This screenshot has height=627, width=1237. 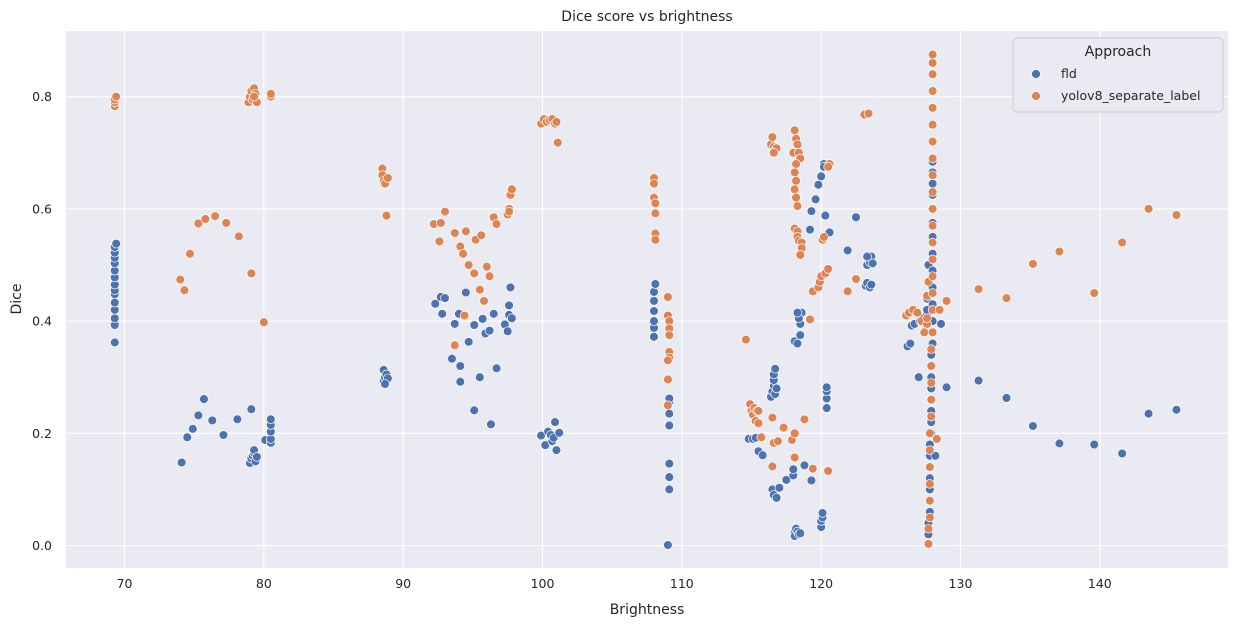 I want to click on x-tick-label: 140, so click(x=1100, y=583).